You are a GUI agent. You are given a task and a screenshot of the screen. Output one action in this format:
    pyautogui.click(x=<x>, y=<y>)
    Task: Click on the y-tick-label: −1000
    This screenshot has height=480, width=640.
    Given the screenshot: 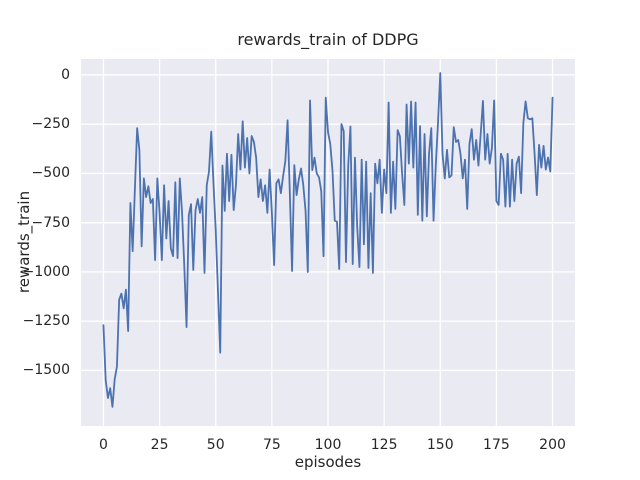 What is the action you would take?
    pyautogui.click(x=46, y=271)
    